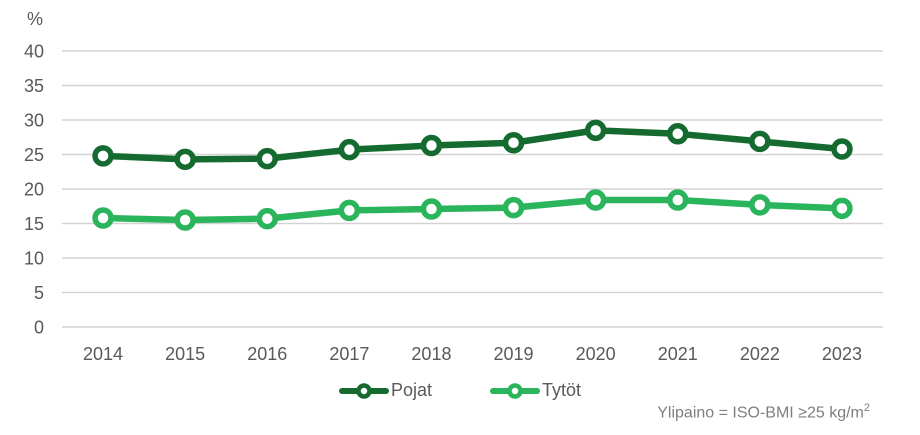 This screenshot has width=920, height=435. I want to click on y-tick-label-25: 25, so click(34, 155).